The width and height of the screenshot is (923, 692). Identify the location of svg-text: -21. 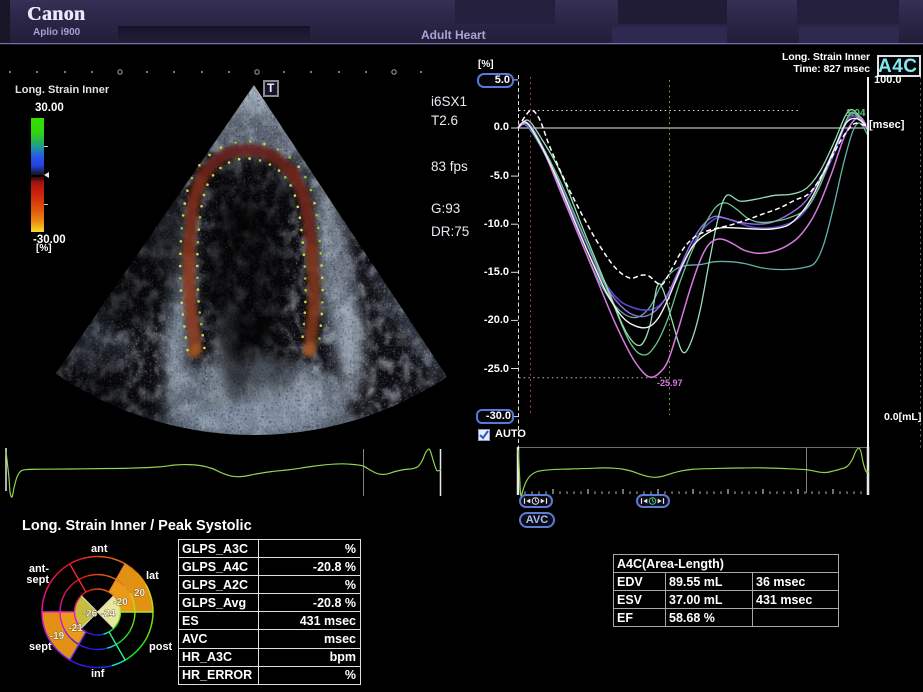
(75, 628).